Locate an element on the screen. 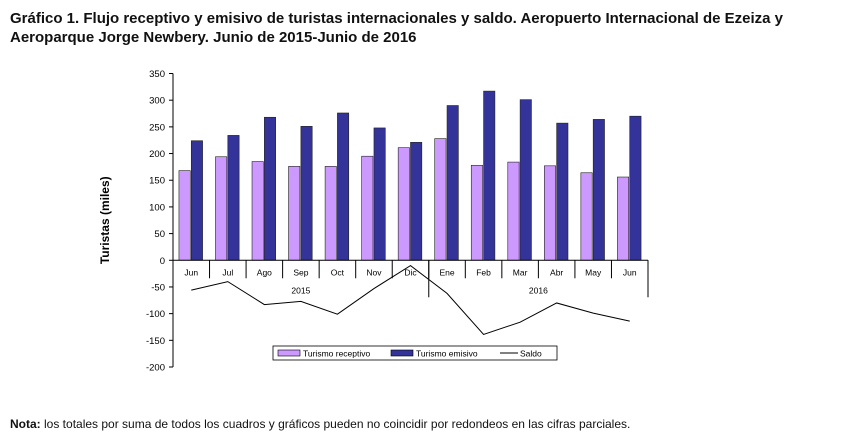 The width and height of the screenshot is (847, 441). y-tick-label: 350 is located at coordinates (157, 74).